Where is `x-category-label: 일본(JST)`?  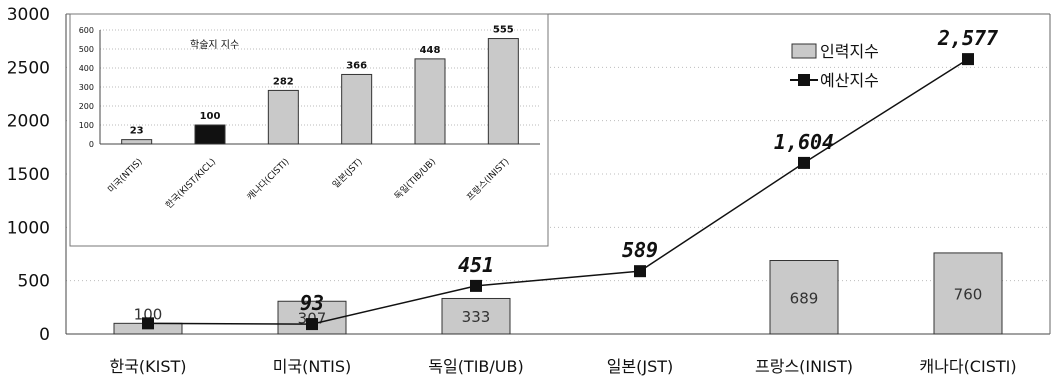 x-category-label: 일본(JST) is located at coordinates (640, 366).